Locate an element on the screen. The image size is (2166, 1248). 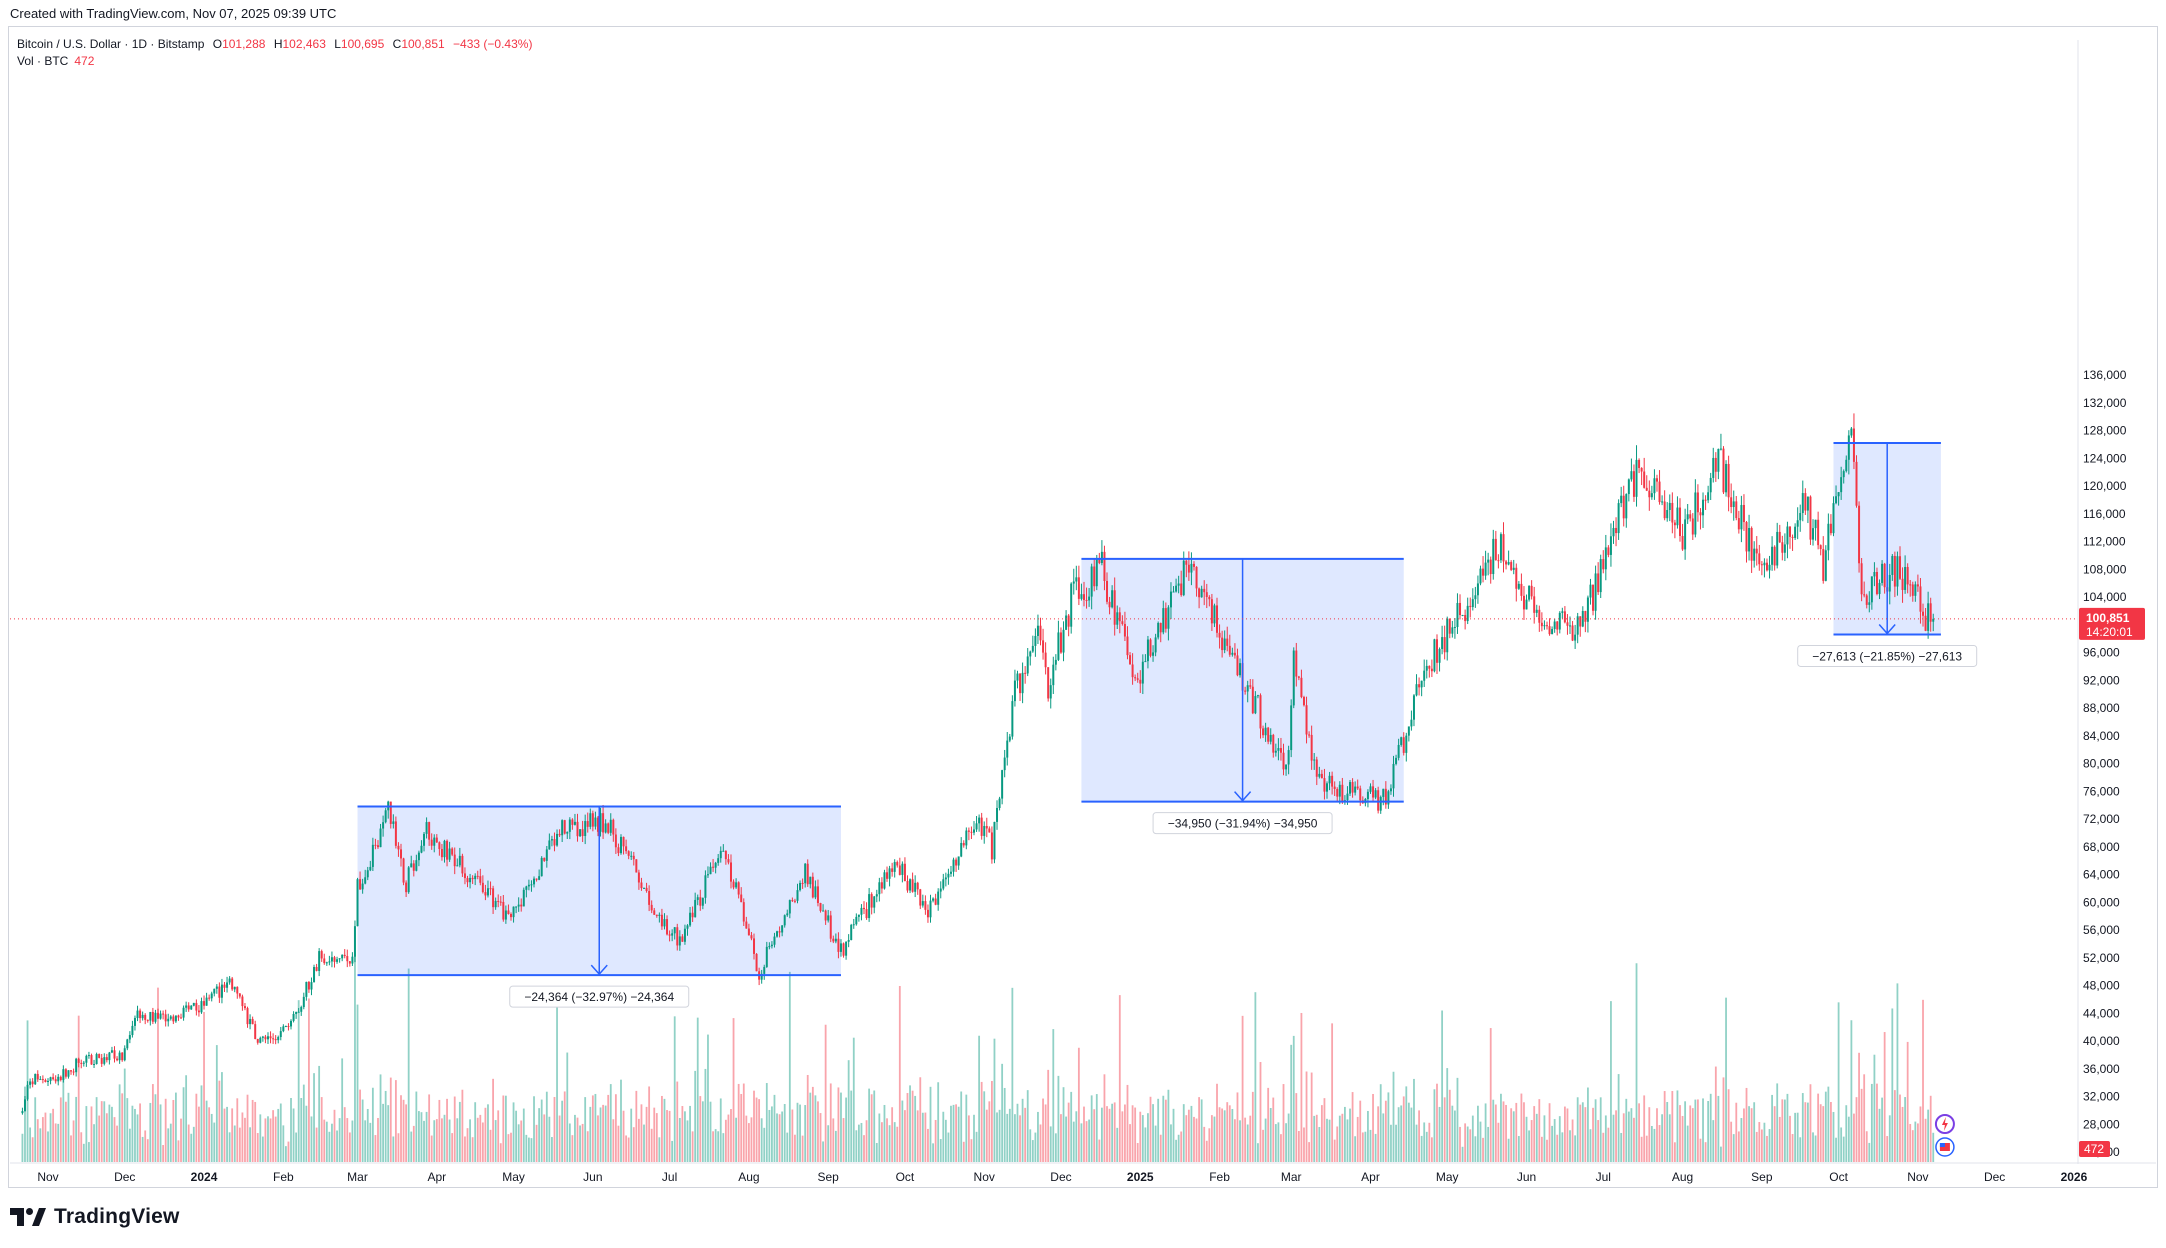
y-tick-label: 68,000 is located at coordinates (2101, 847).